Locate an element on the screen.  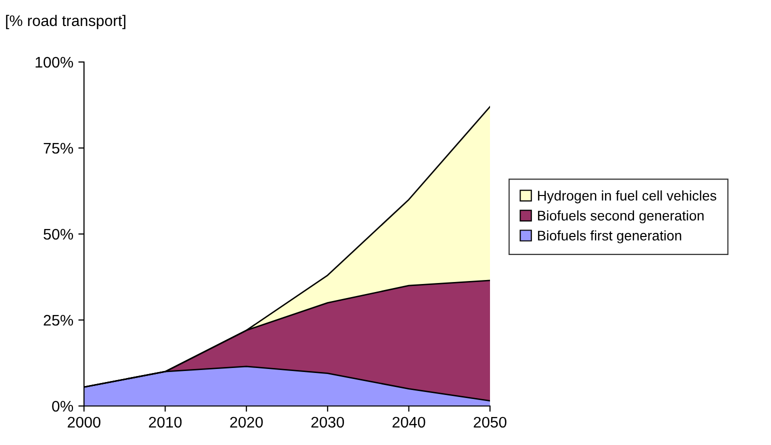
y-tick-label: 25% is located at coordinates (59, 320).